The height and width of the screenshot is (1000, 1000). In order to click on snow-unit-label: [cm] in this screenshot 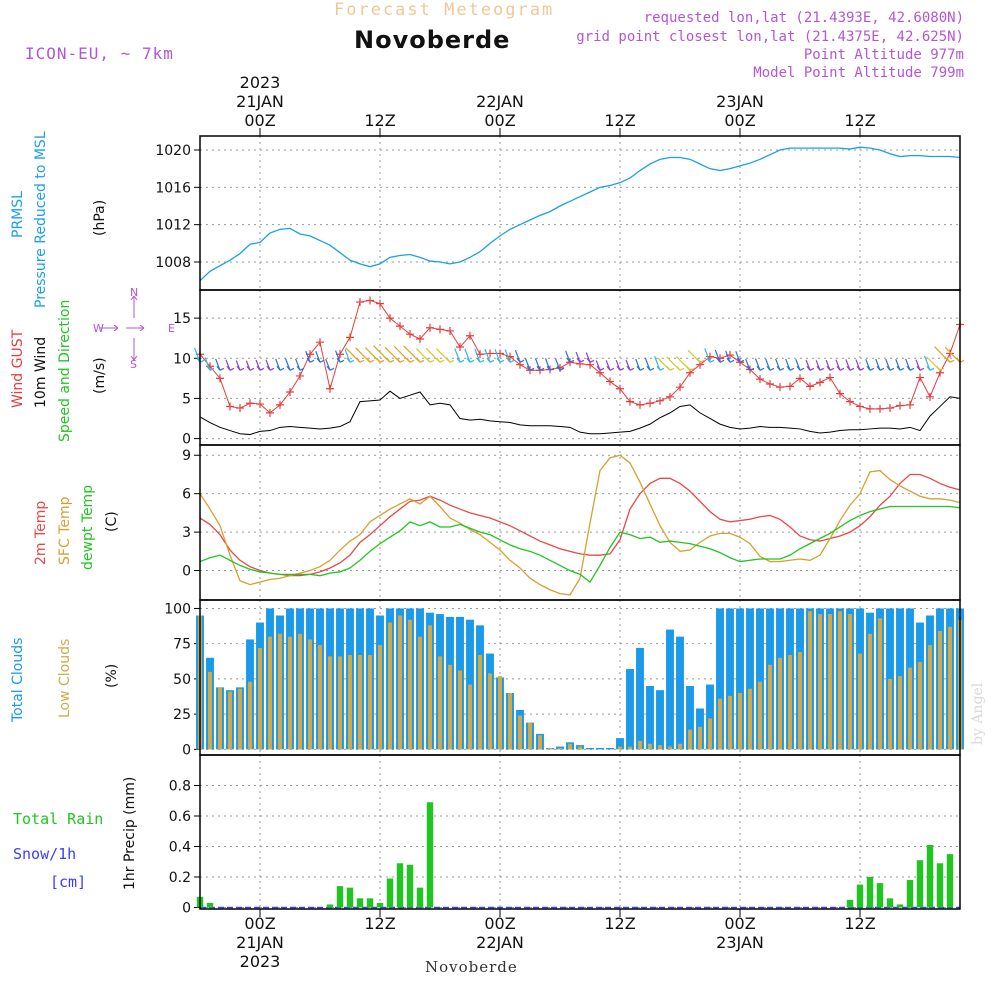, I will do `click(68, 882)`.